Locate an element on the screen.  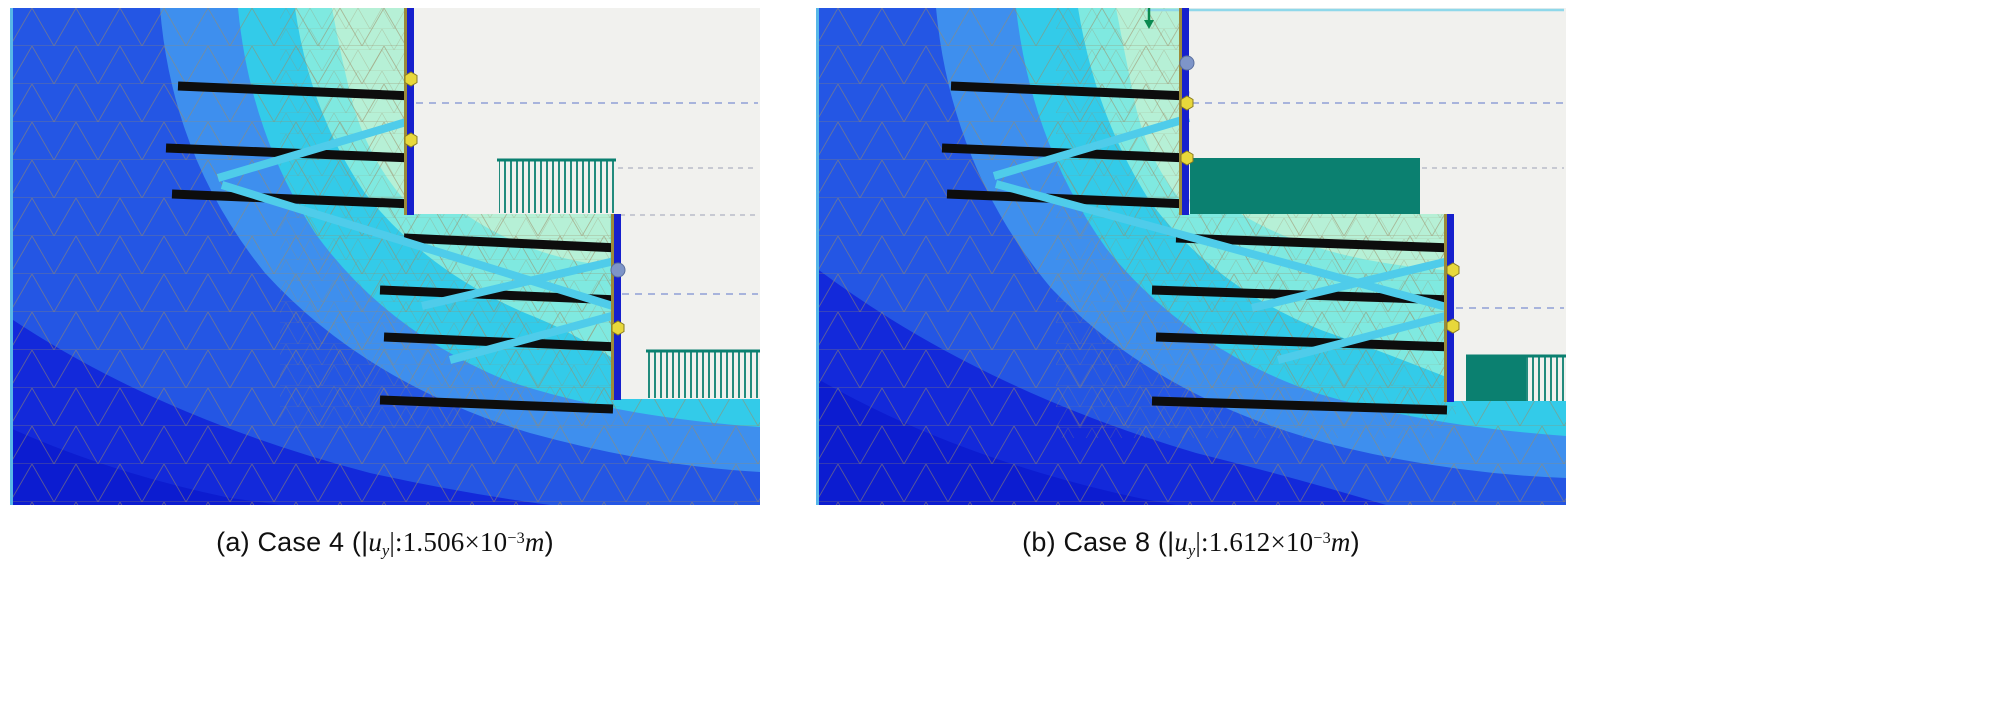
caption-value: |:1.612×10 is located at coordinates (1254, 542).